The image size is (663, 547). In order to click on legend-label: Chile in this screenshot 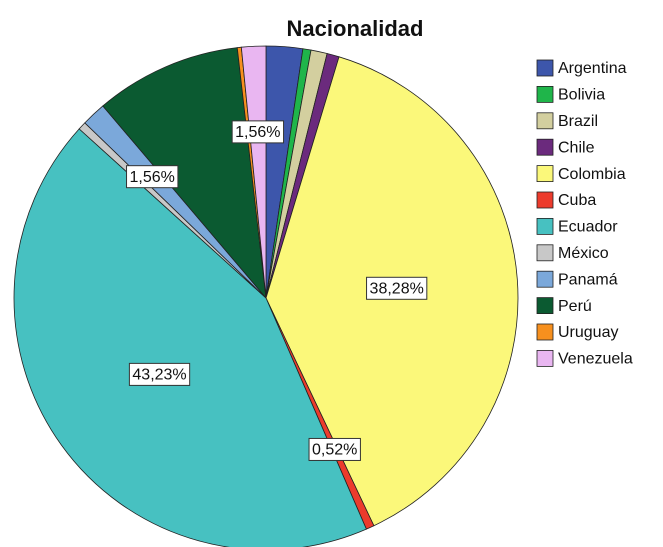, I will do `click(576, 147)`.